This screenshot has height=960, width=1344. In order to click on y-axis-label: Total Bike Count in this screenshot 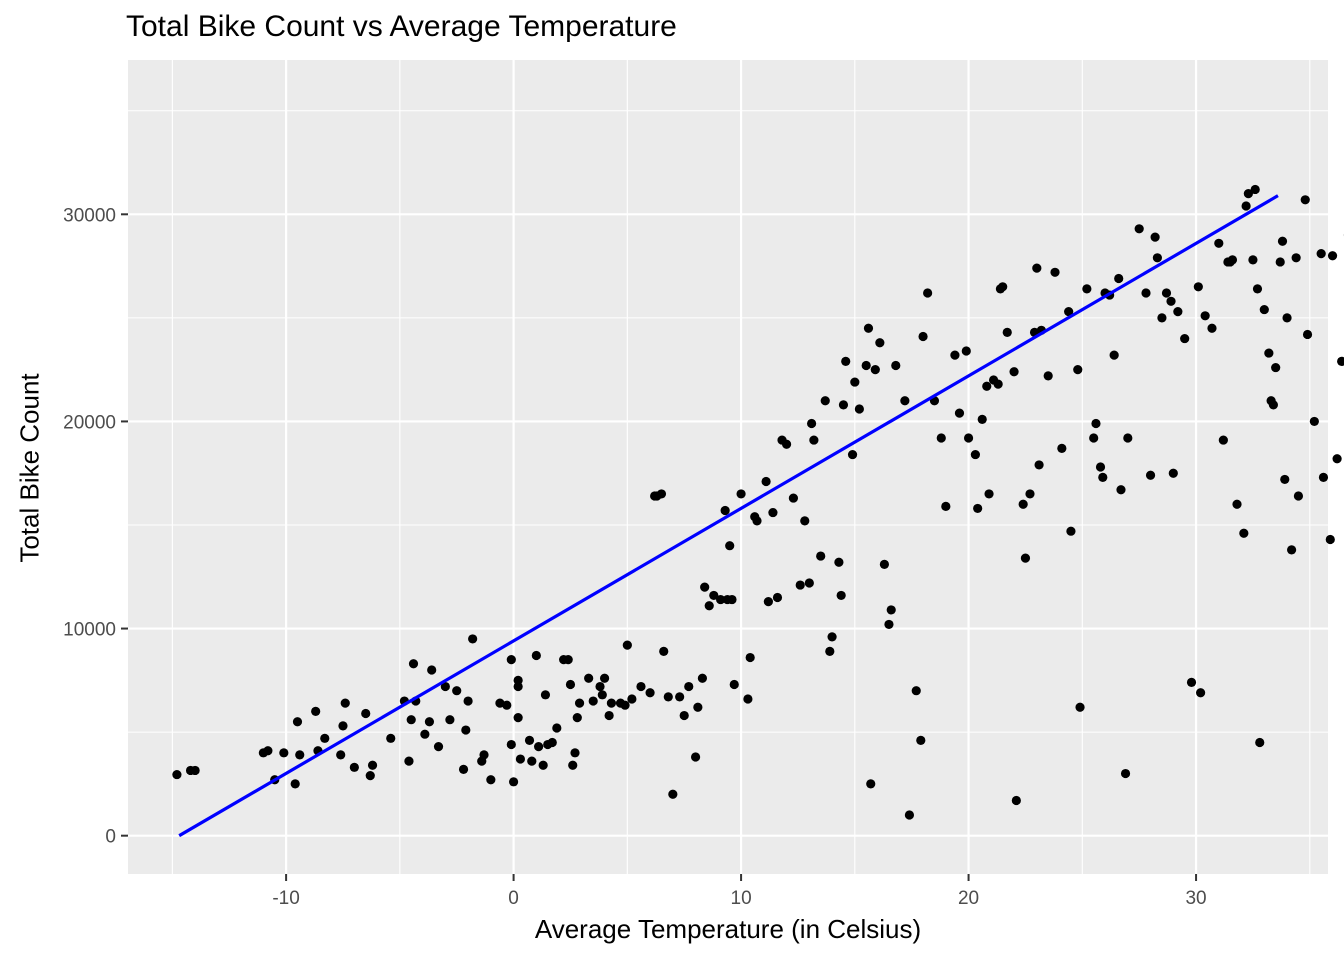, I will do `click(29, 467)`.